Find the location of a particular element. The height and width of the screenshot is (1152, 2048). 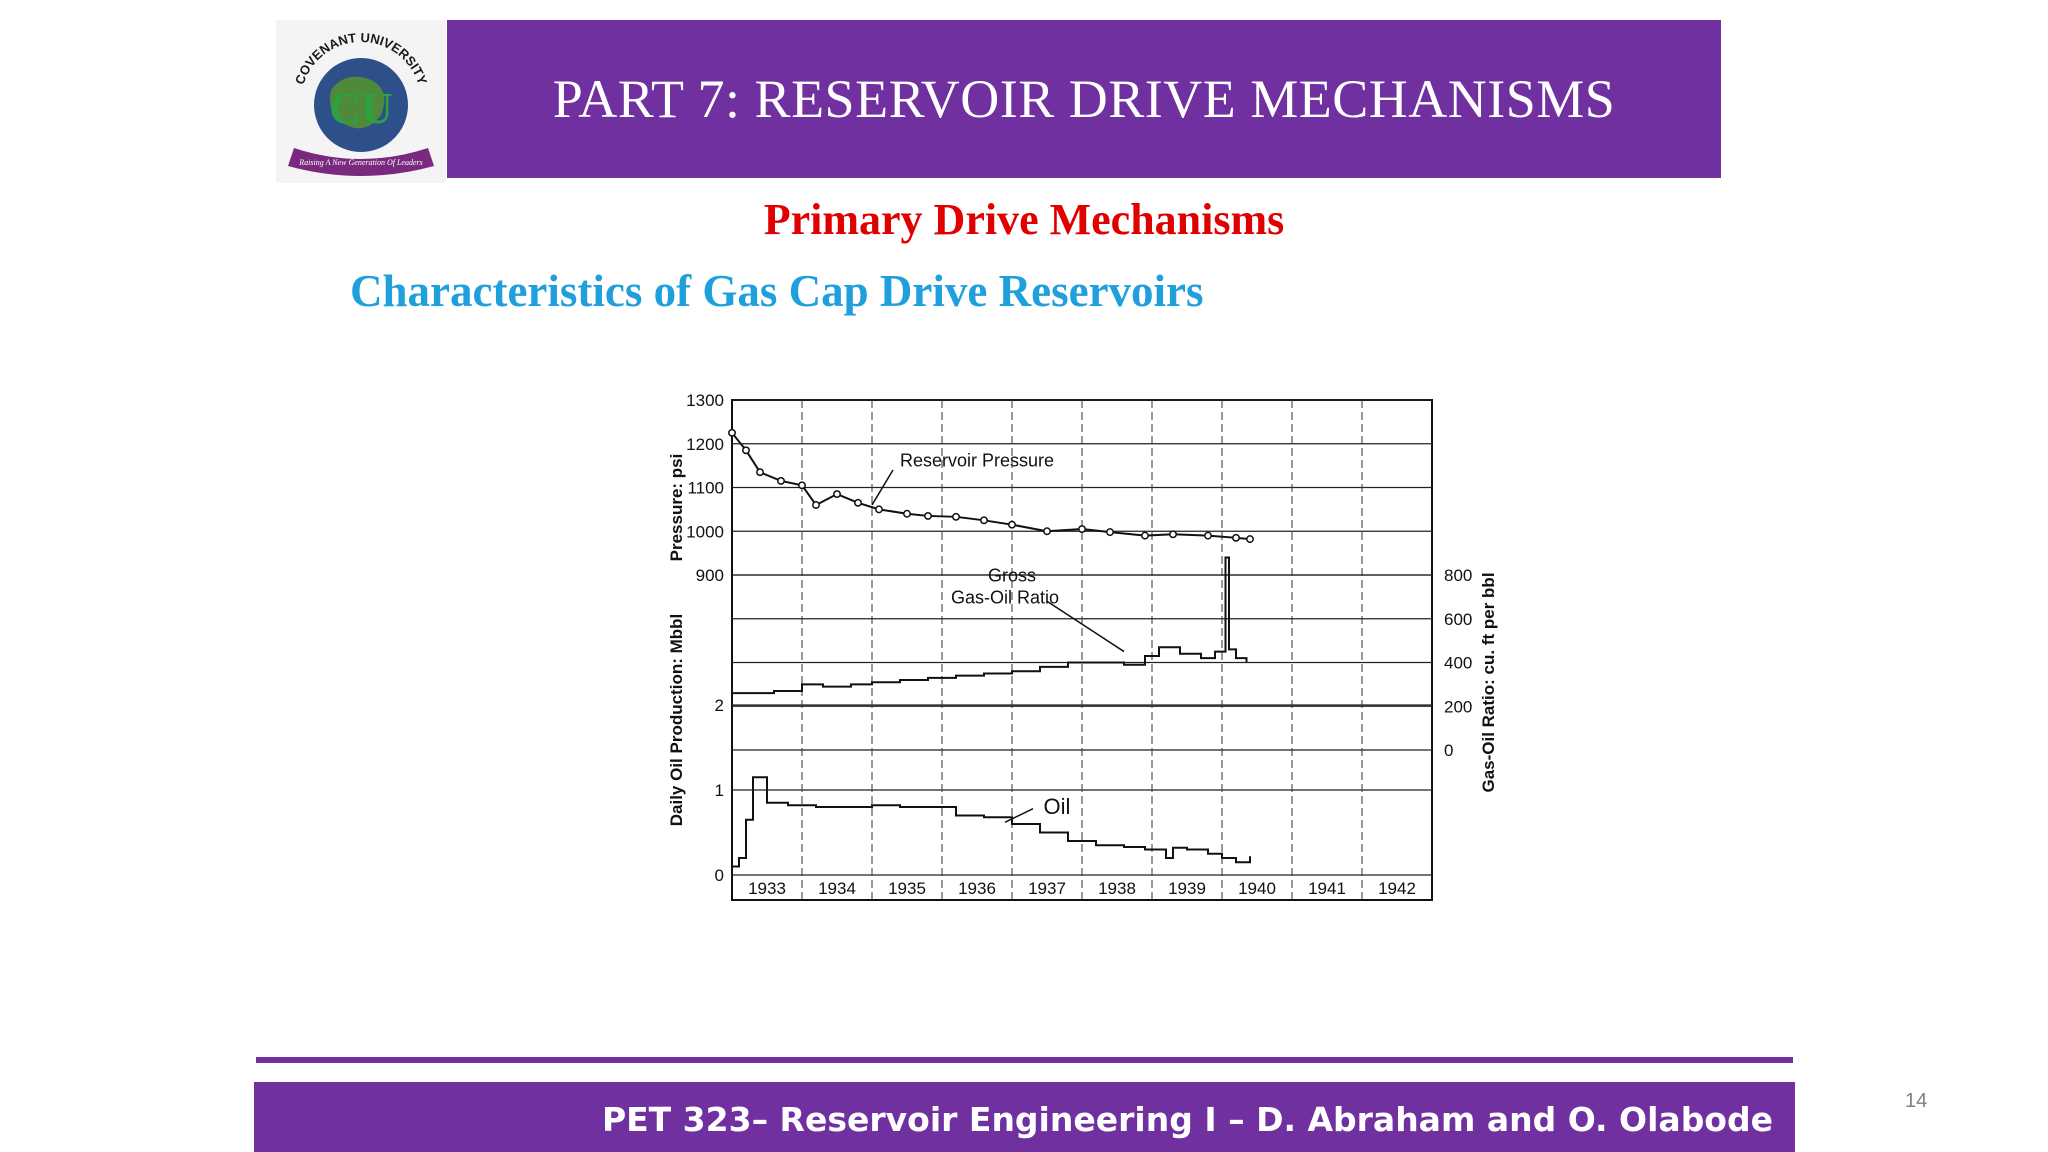

oil-tick-label: 2 is located at coordinates (719, 705).